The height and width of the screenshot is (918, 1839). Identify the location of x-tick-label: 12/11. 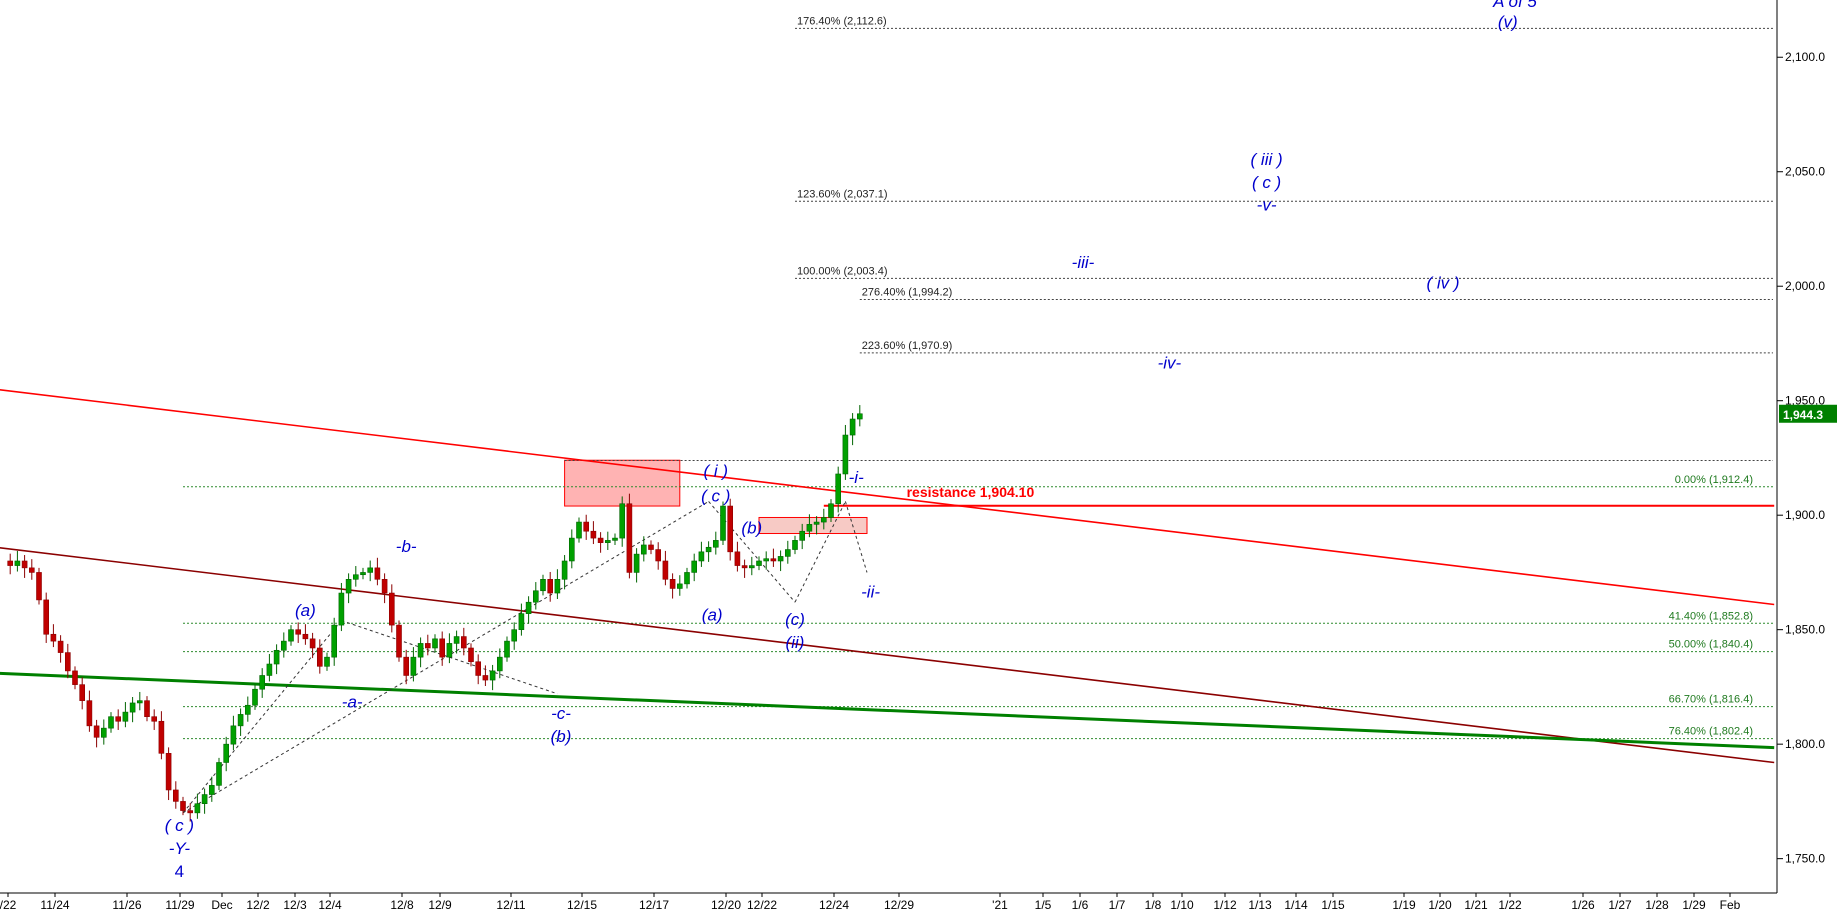
(510, 905).